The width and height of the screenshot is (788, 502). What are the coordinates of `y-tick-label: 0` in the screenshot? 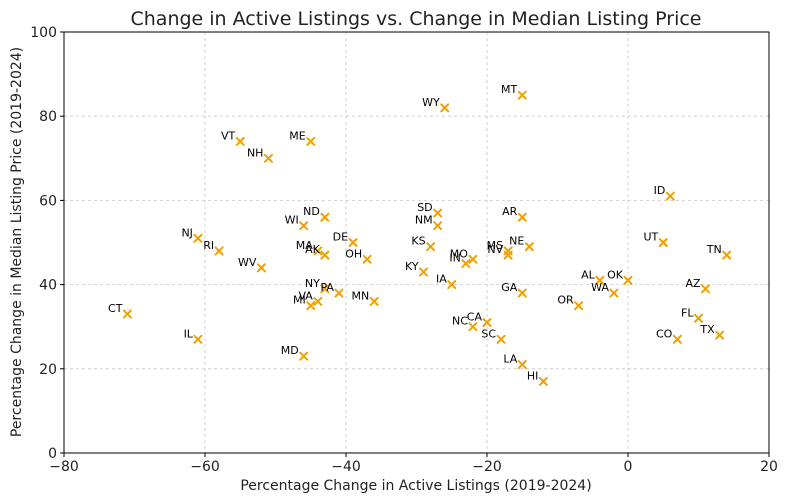 It's located at (52, 454).